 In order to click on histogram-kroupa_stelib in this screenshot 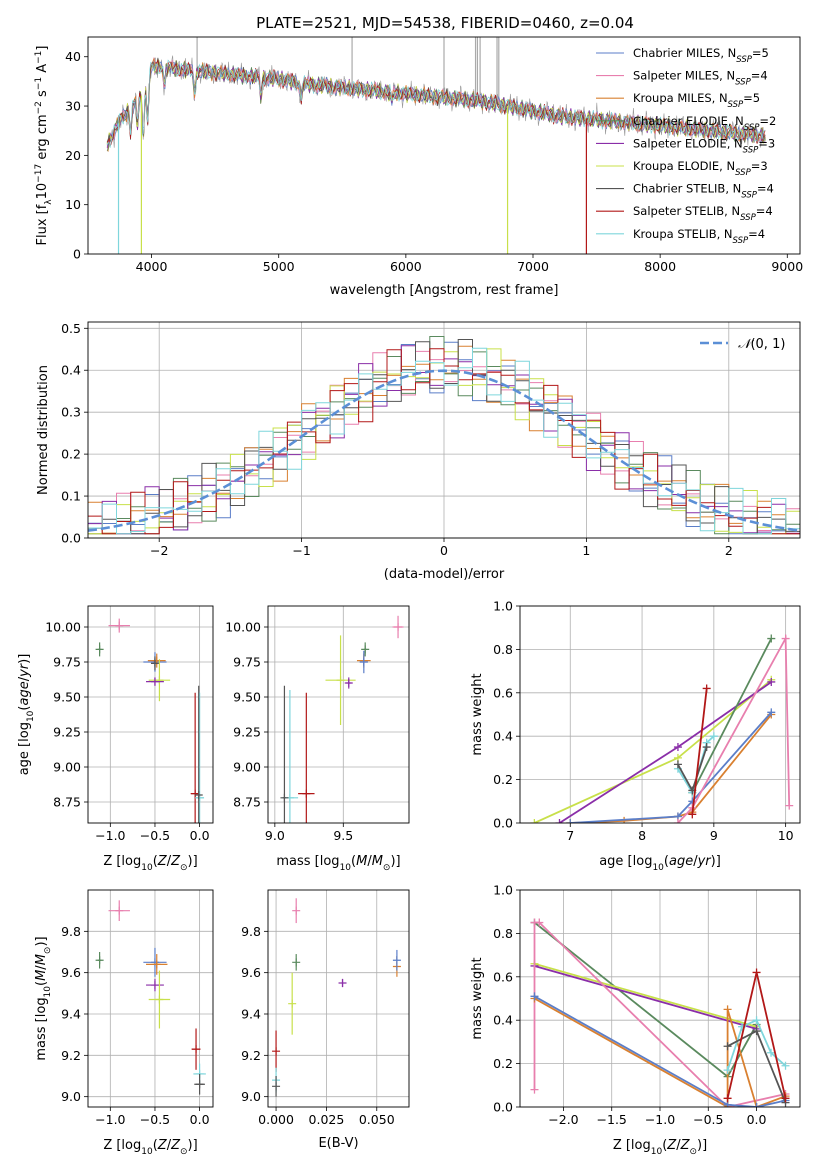, I will do `click(444, 441)`.